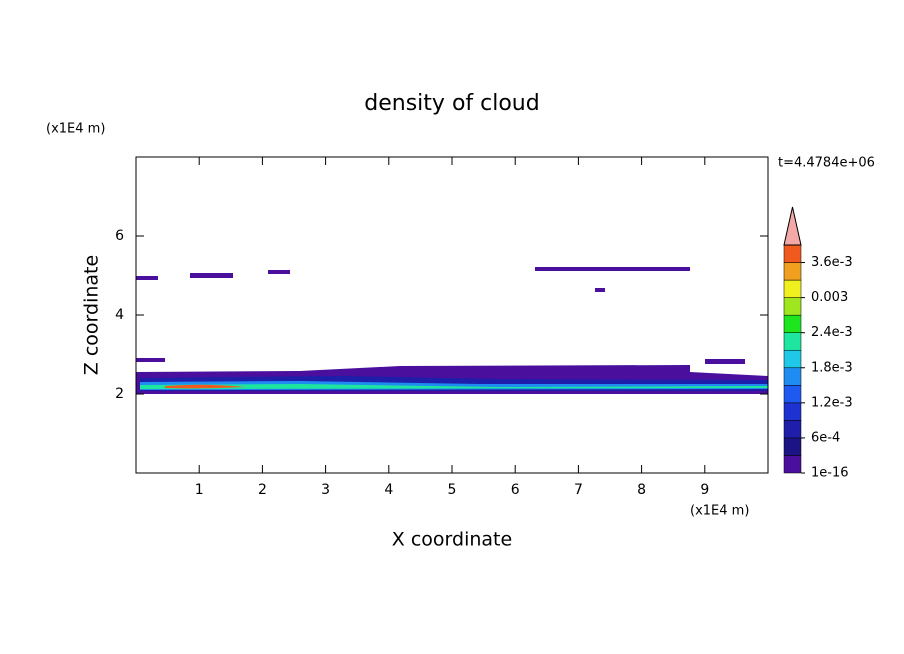 The image size is (904, 654). I want to click on x-tick-label: 3, so click(325, 490).